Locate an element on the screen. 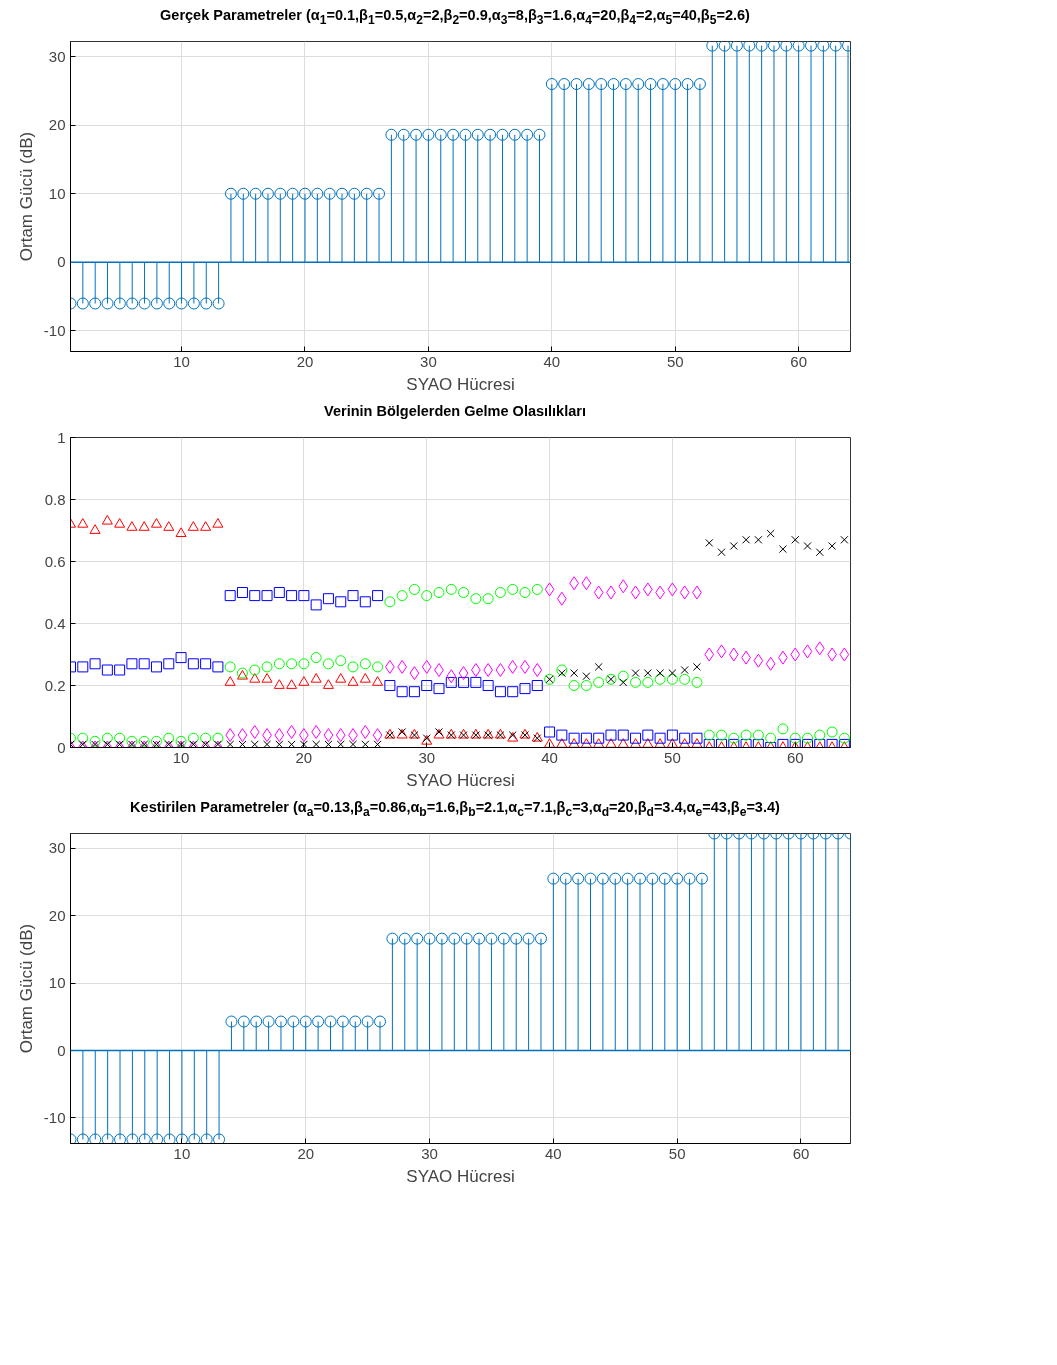  chart-title: Gerçek Parametreler (α$_{1}$=0.1,β$_{1}$=0.5,α$_{2}$=2,β$_{2}$=0.9,α$_{3}$=8,β$_{3}$=1.6,α$_{4}$=20,β$_{4}$=2,α$_{5}$=40,β$_{5}$=2.6) is located at coordinates (455, 17).